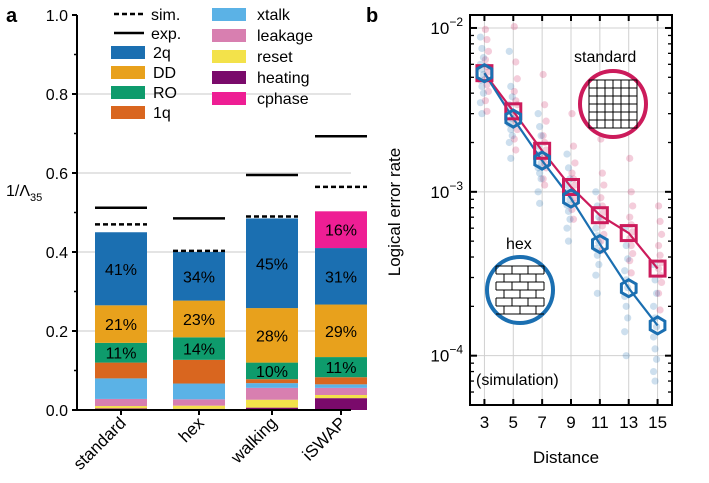 The height and width of the screenshot is (483, 709). What do you see at coordinates (484, 422) in the screenshot?
I see `b-xtick-label: 3` at bounding box center [484, 422].